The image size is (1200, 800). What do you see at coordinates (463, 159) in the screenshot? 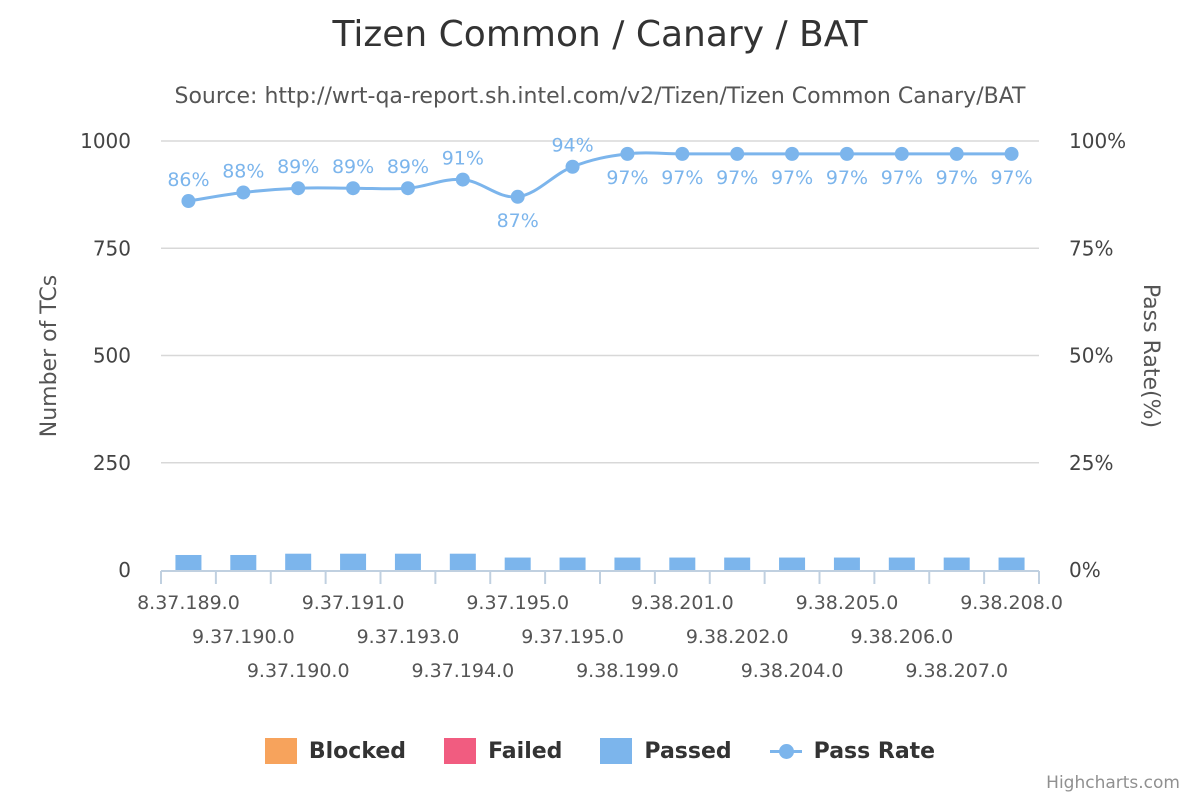
I see `data-label: 91%` at bounding box center [463, 159].